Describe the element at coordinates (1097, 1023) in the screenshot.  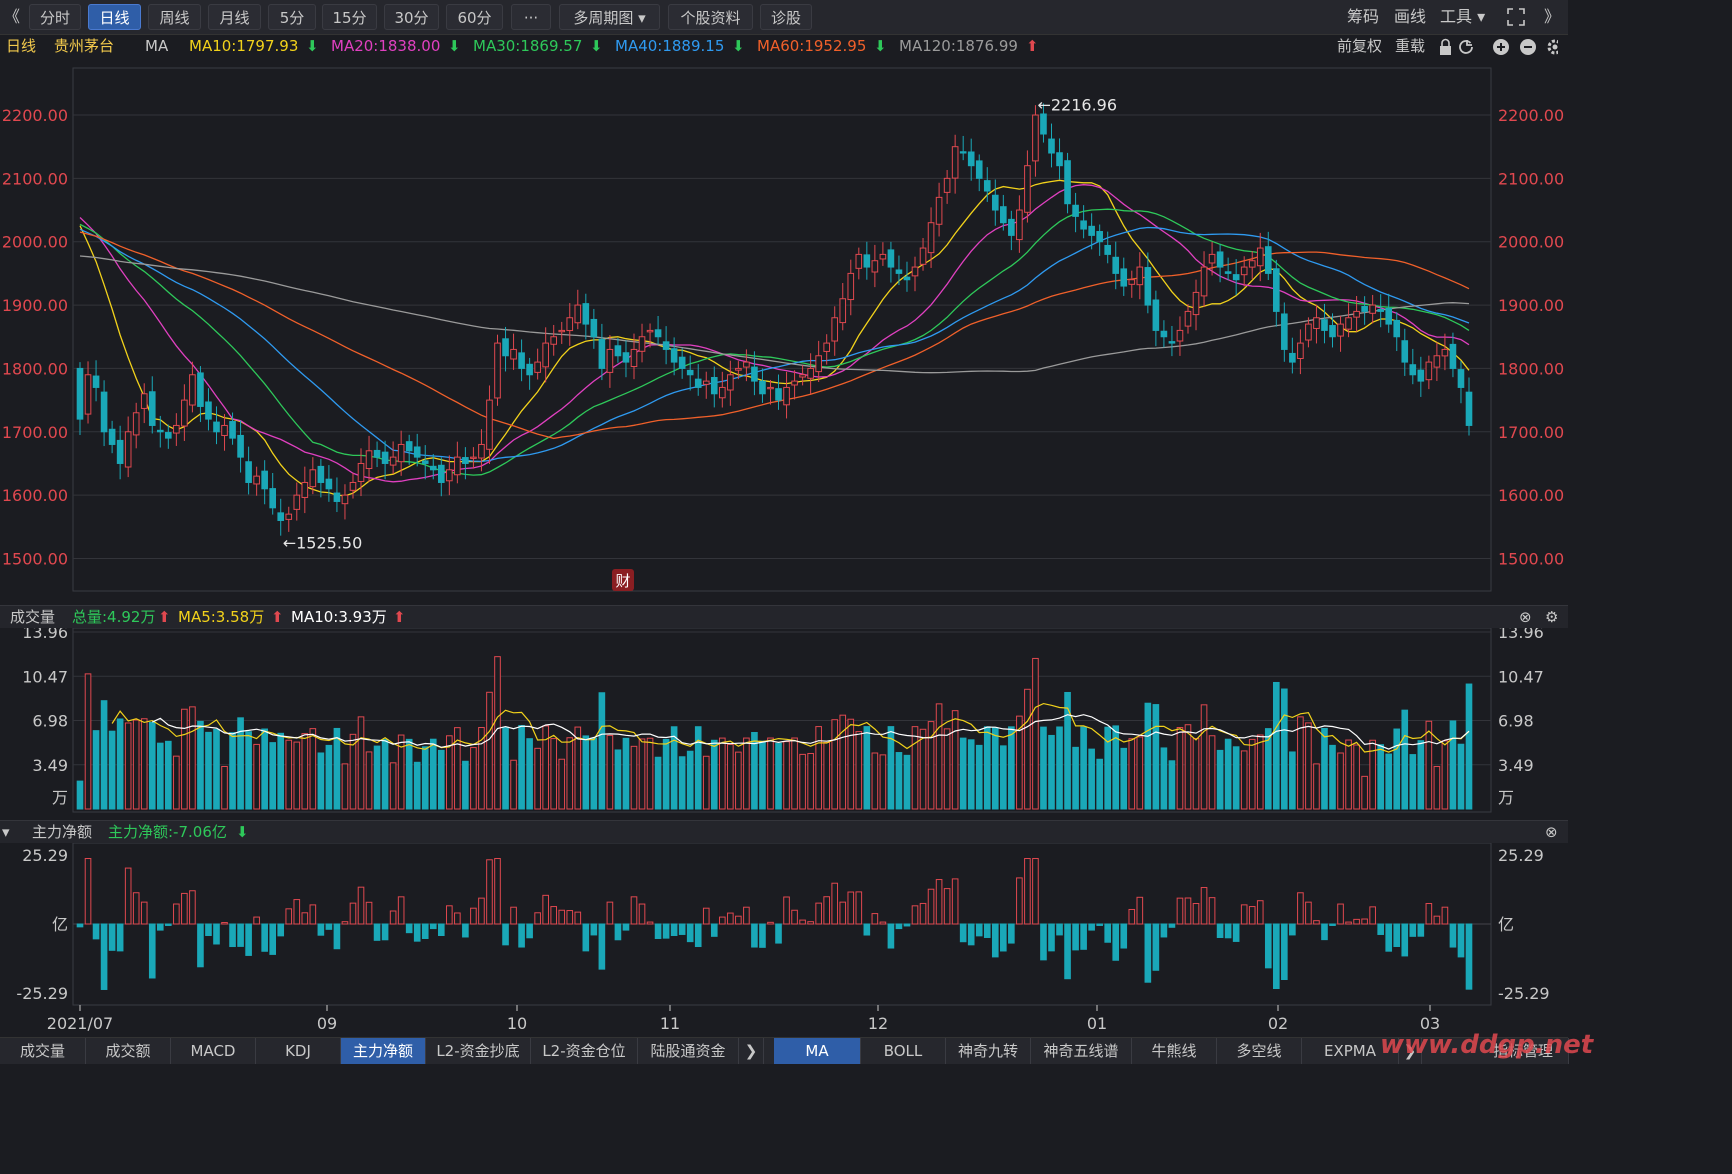
I see `x-tick-label: 01` at that location.